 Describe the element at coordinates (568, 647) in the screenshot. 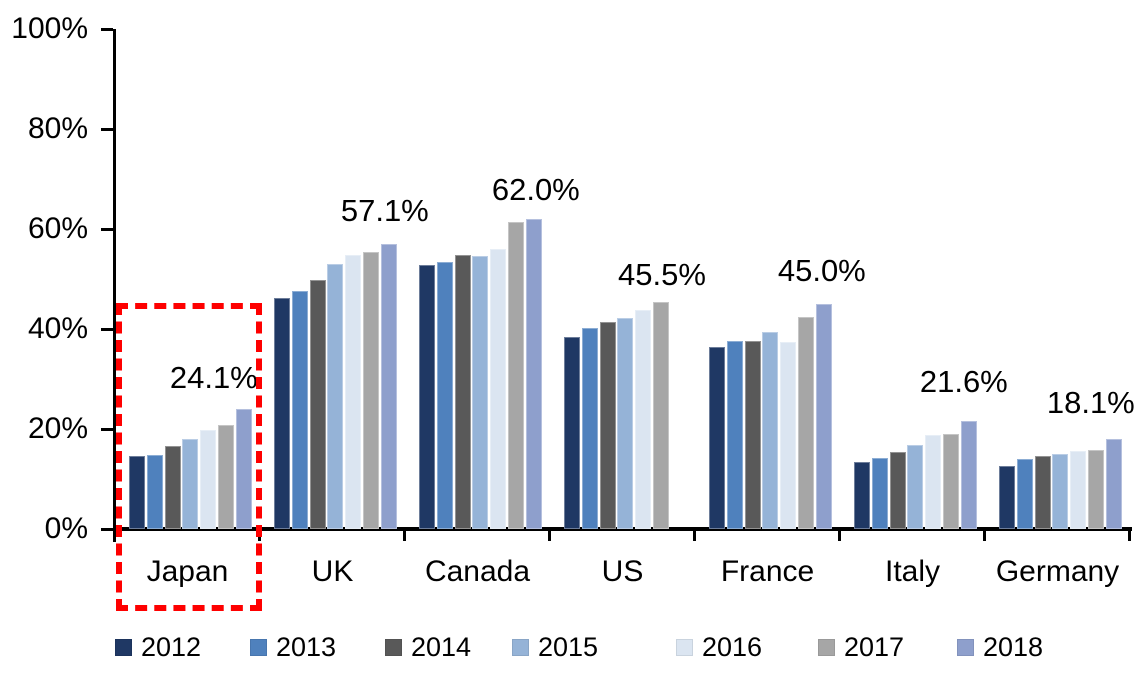

I see `legend-label-2015: 2015` at that location.